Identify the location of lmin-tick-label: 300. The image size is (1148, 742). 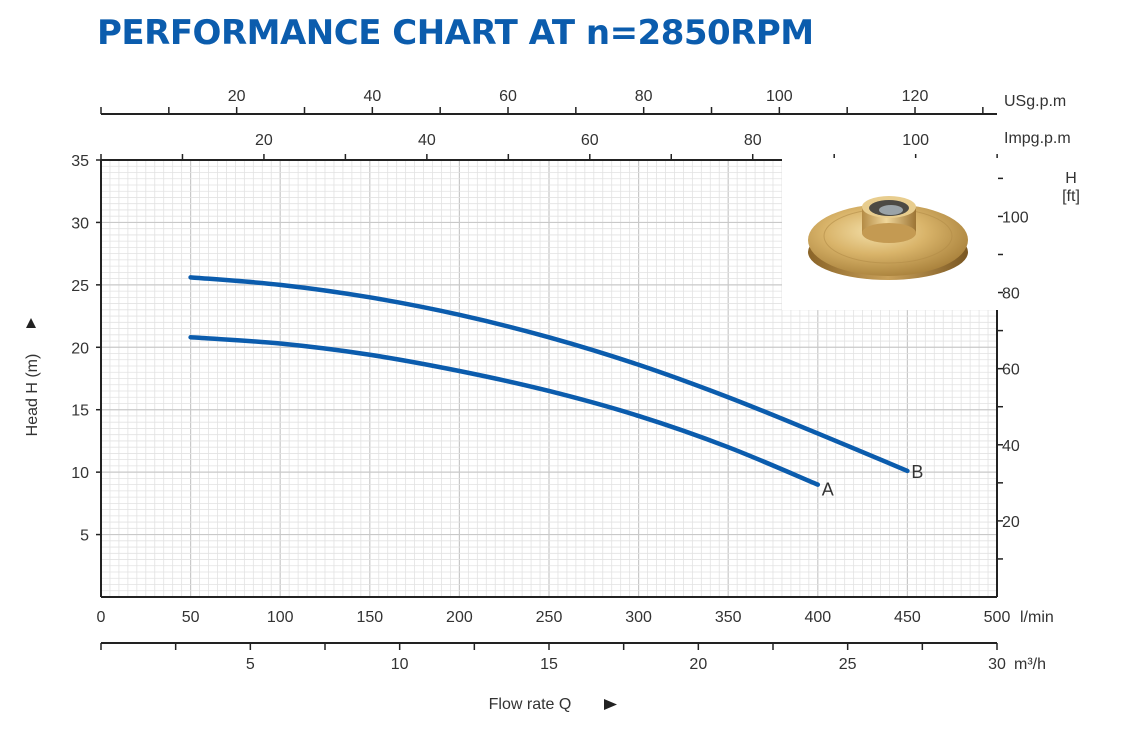
(638, 617).